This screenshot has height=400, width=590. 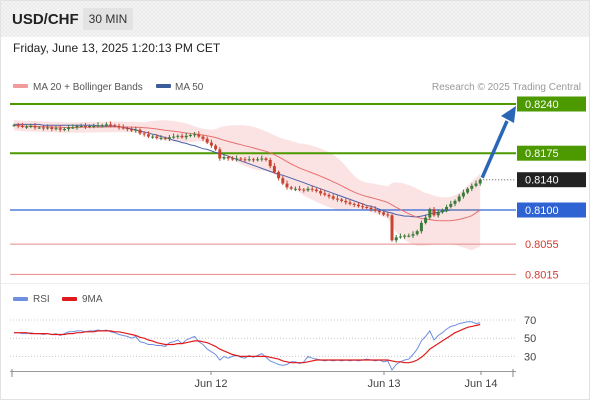 What do you see at coordinates (108, 19) in the screenshot?
I see `timeframe-badge: 30 MIN` at bounding box center [108, 19].